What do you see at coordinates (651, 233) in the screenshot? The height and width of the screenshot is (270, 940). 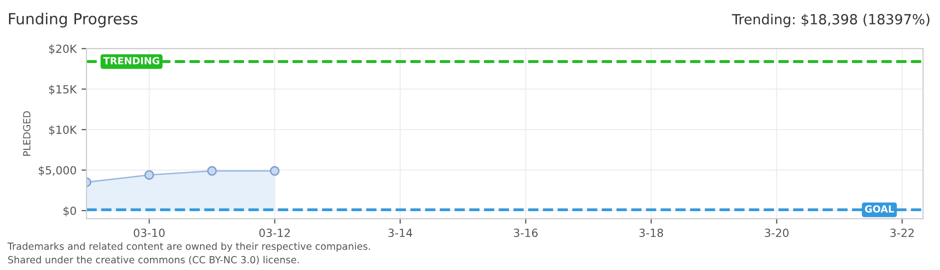 I see `x-tick-label: 3-18` at bounding box center [651, 233].